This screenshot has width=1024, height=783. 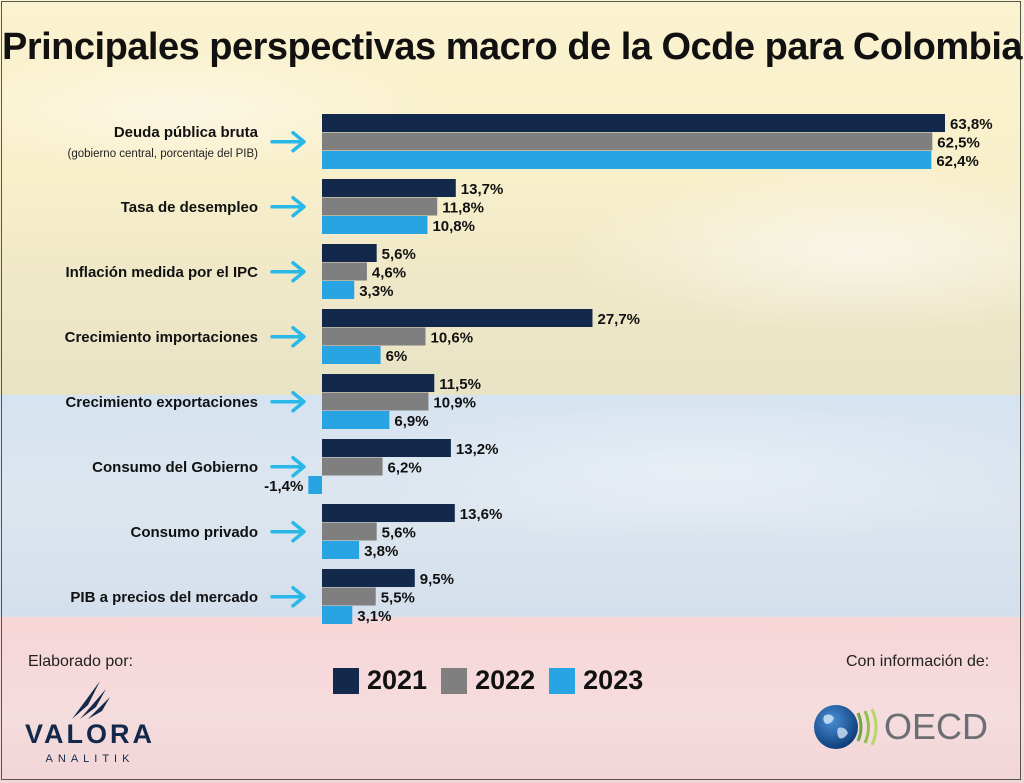 What do you see at coordinates (186, 132) in the screenshot?
I see `category-label: Deuda pública bruta` at bounding box center [186, 132].